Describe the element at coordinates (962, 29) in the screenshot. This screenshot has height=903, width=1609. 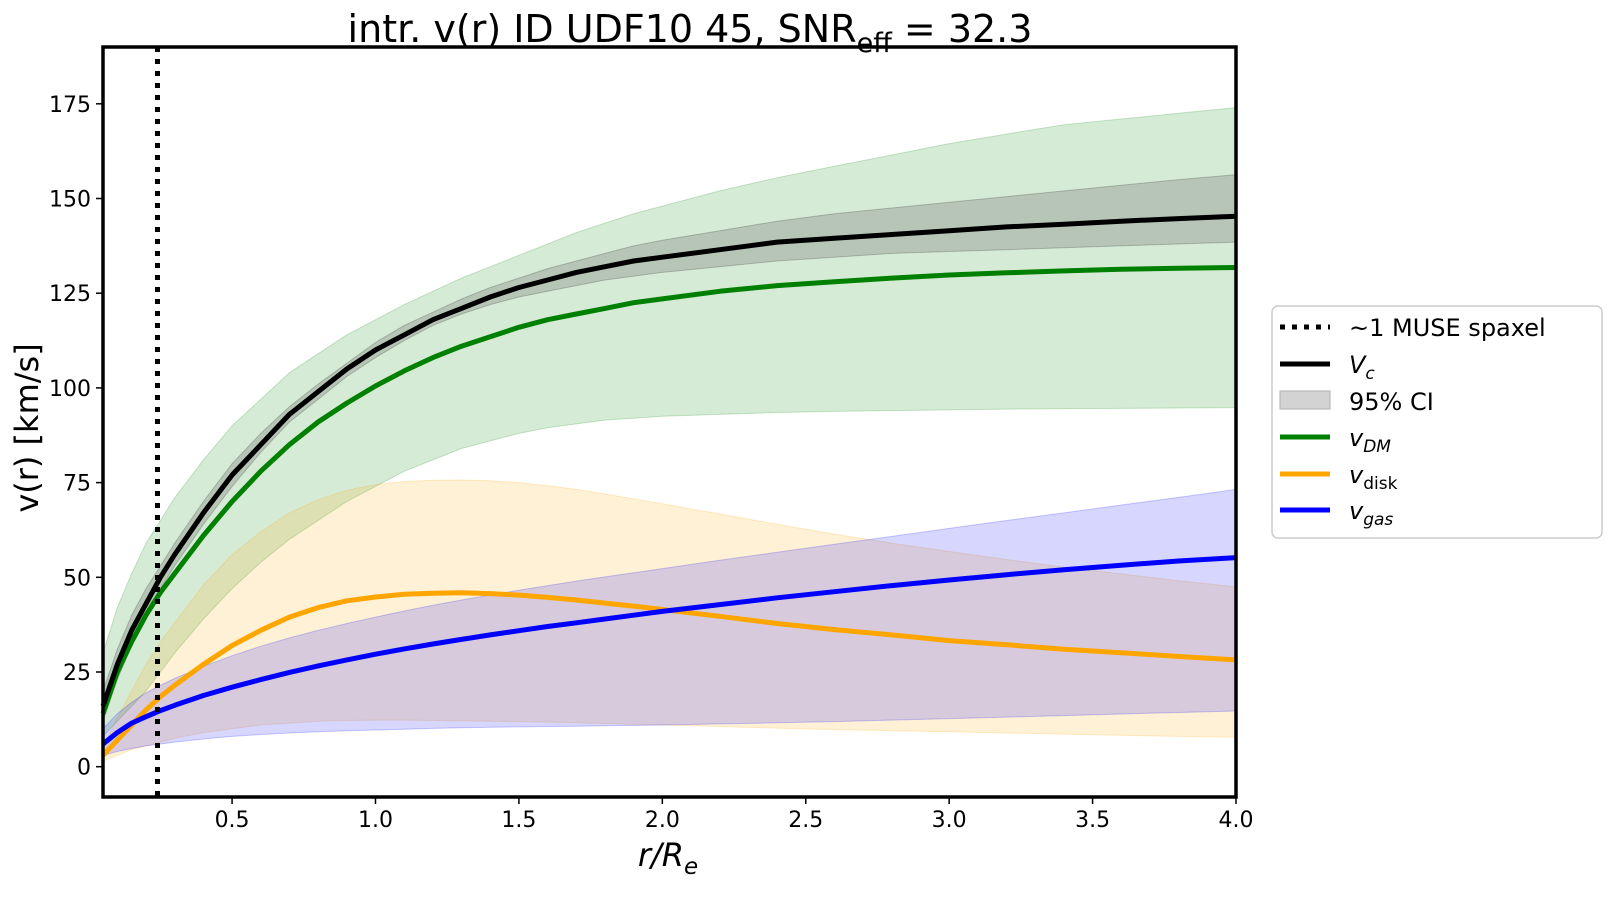
I see `chart-title-tail: = 32.3` at that location.